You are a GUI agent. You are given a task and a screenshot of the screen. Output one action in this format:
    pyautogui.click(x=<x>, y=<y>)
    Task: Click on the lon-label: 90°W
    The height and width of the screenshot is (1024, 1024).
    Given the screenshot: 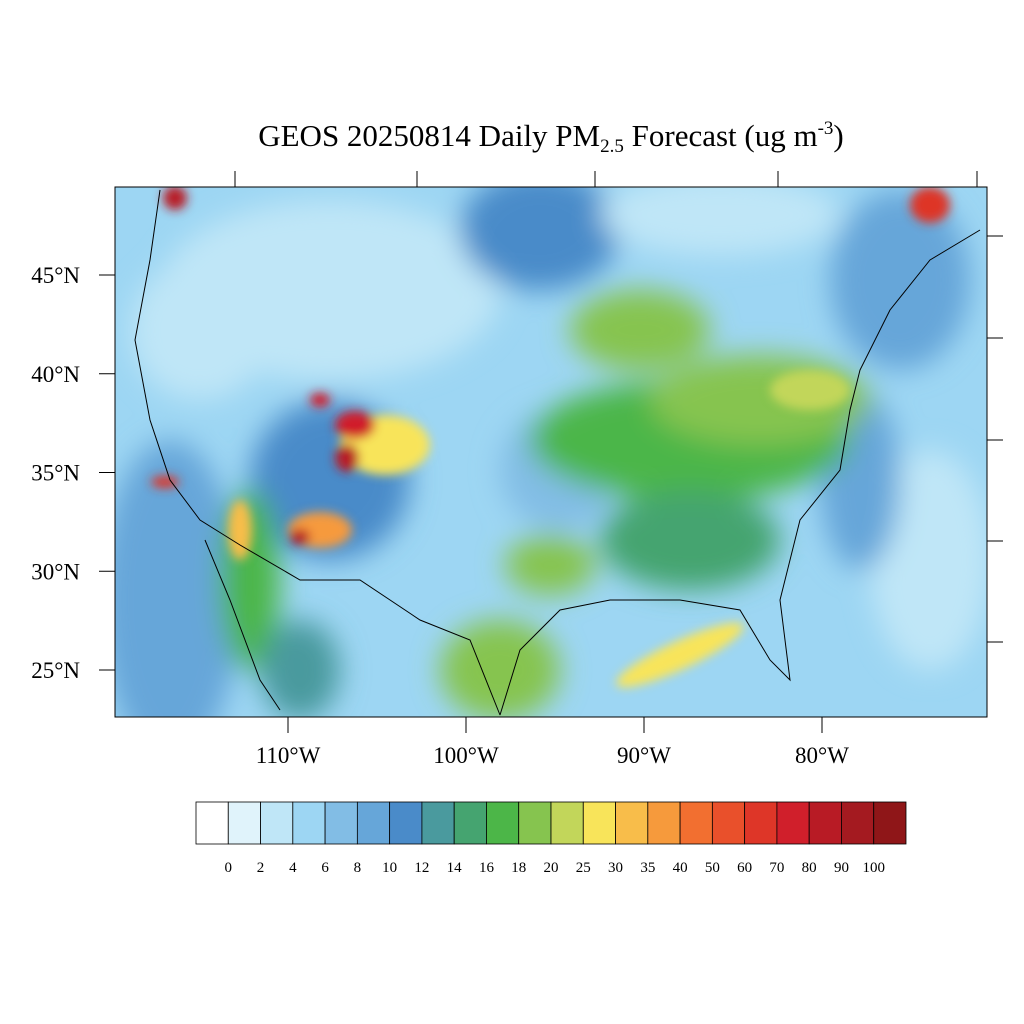 What is the action you would take?
    pyautogui.click(x=644, y=755)
    